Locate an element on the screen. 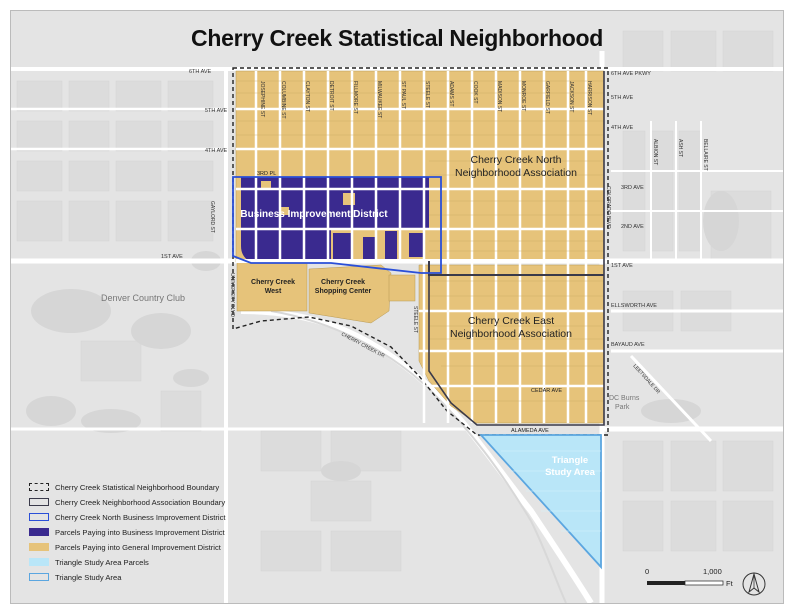  label-north-line1: Cherry Creek North is located at coordinates (515, 160).